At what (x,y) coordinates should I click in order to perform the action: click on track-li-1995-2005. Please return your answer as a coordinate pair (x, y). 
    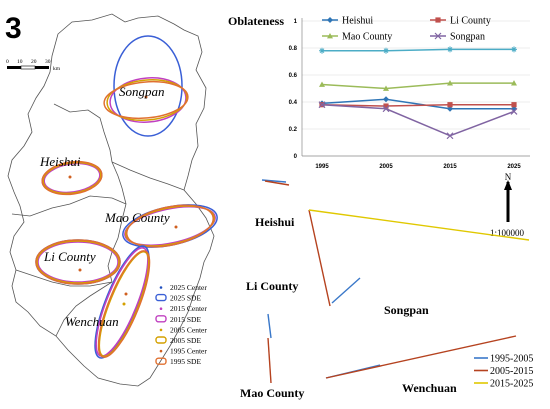
    Looking at the image, I should click on (346, 290).